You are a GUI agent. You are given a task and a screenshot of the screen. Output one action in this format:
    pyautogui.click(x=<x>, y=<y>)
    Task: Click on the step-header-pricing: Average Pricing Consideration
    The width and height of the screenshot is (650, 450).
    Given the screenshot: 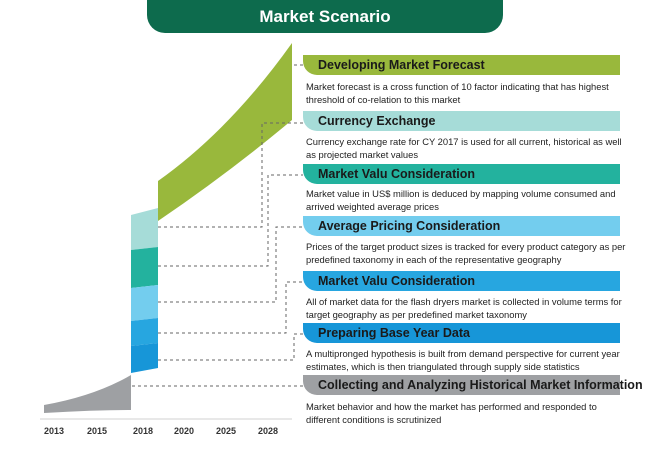 What is the action you would take?
    pyautogui.click(x=461, y=226)
    